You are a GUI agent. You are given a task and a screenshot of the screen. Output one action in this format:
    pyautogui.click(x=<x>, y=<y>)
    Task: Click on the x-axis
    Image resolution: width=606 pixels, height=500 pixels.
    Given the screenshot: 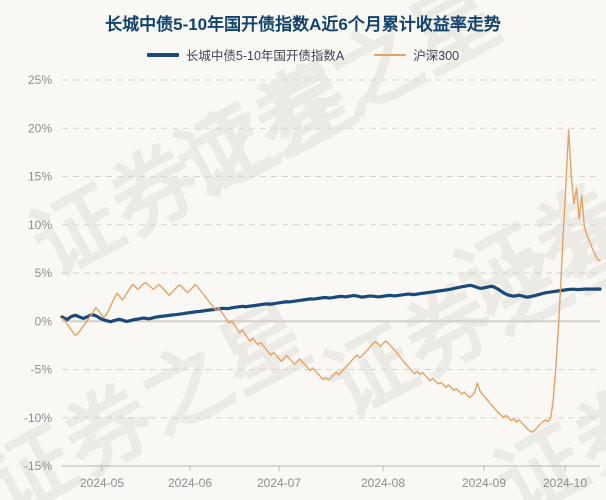 What is the action you would take?
    pyautogui.click(x=331, y=468)
    